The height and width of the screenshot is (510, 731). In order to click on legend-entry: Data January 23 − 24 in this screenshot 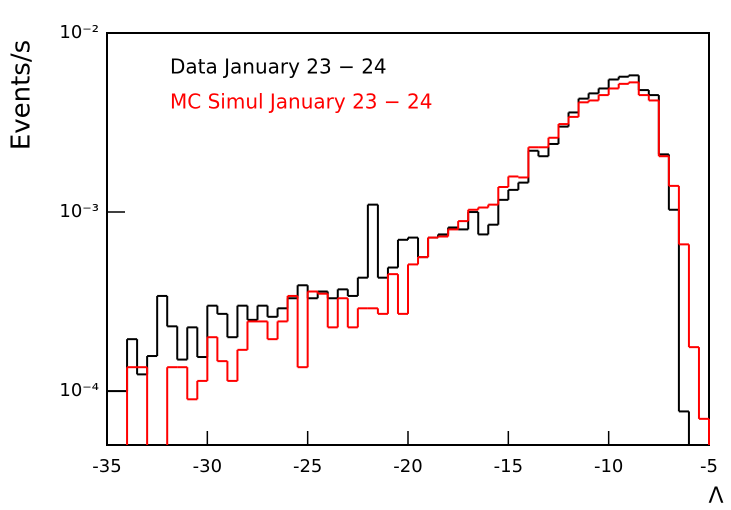, I will do `click(278, 67)`.